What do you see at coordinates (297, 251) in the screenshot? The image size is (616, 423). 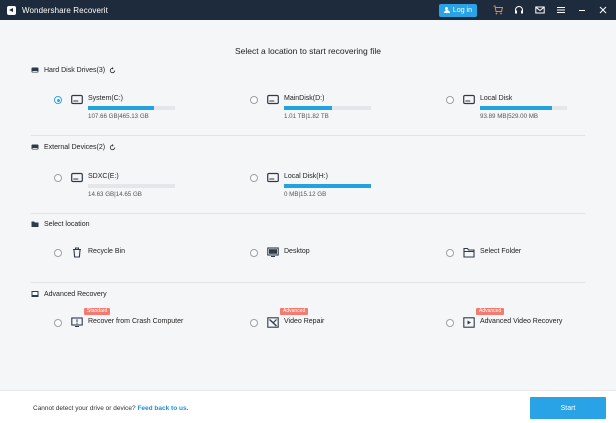 I see `location-name: Desktop` at bounding box center [297, 251].